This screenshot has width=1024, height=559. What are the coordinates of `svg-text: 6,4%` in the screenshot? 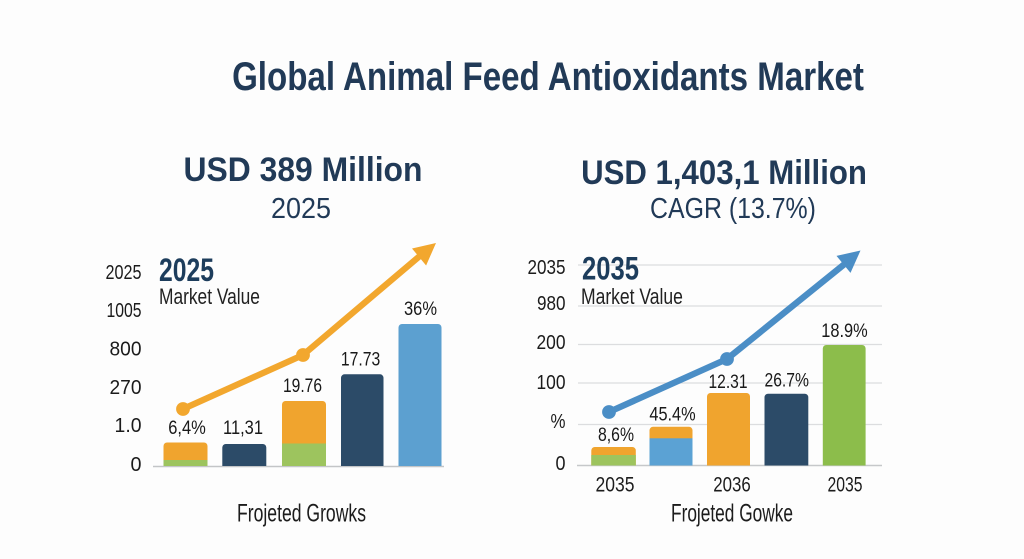 It's located at (187, 427).